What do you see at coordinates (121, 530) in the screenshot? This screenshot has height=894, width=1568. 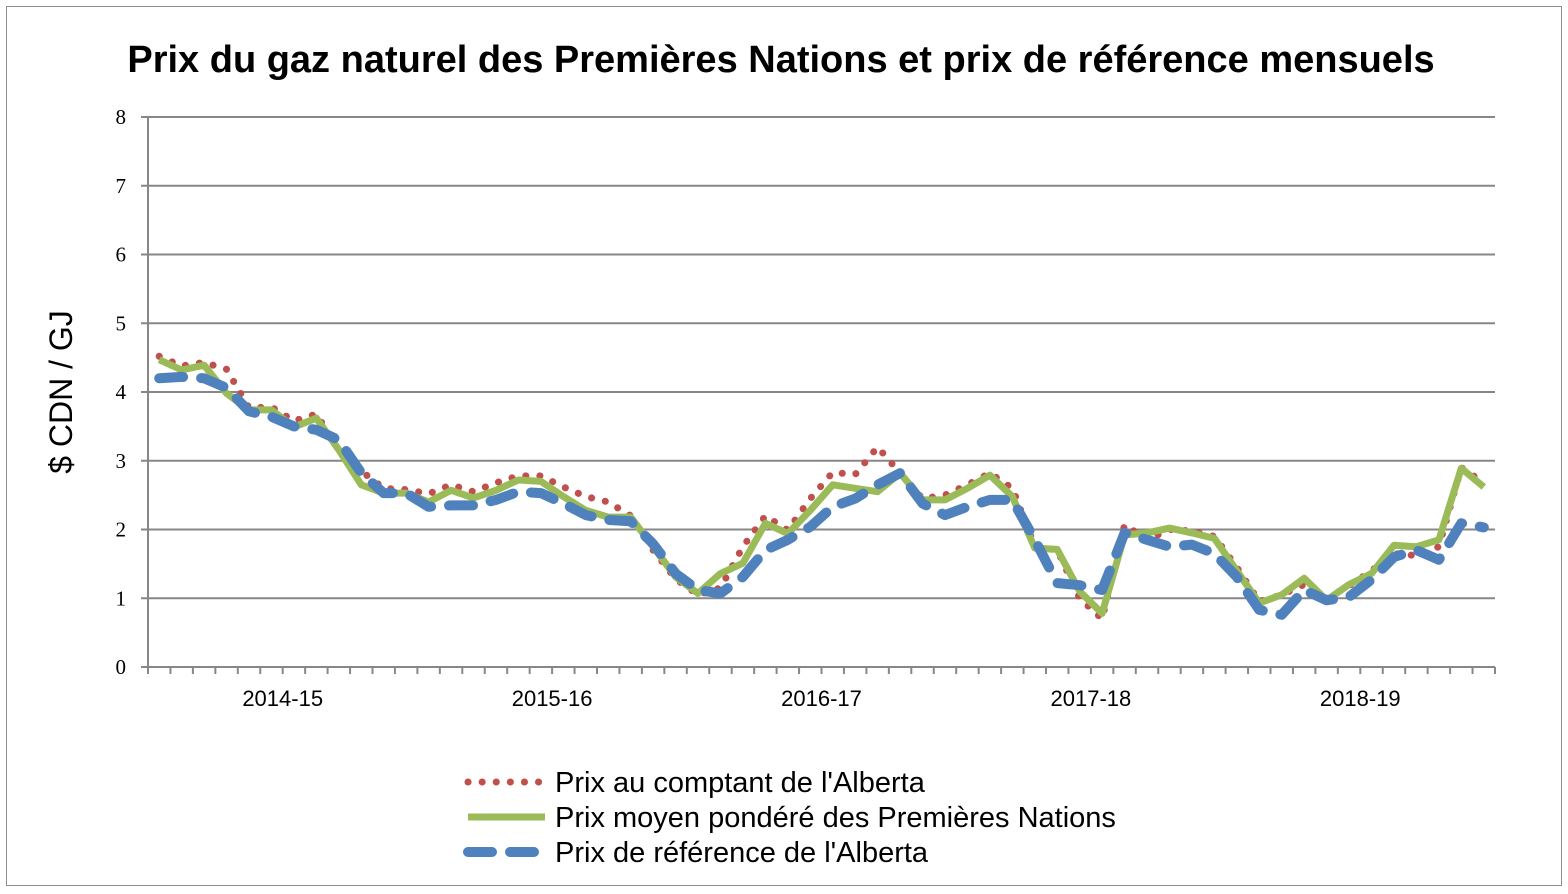 I see `y-tick-label: 2` at bounding box center [121, 530].